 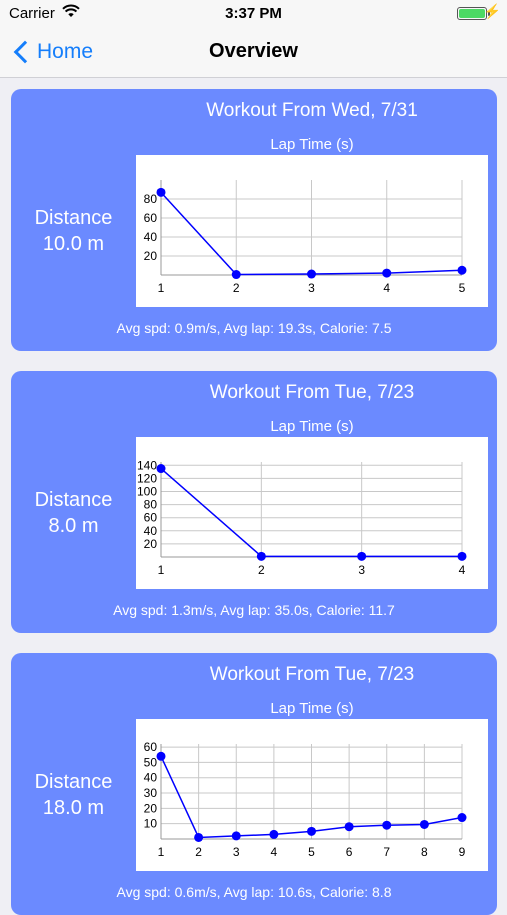 I want to click on y-tick-label: 30, so click(x=151, y=793).